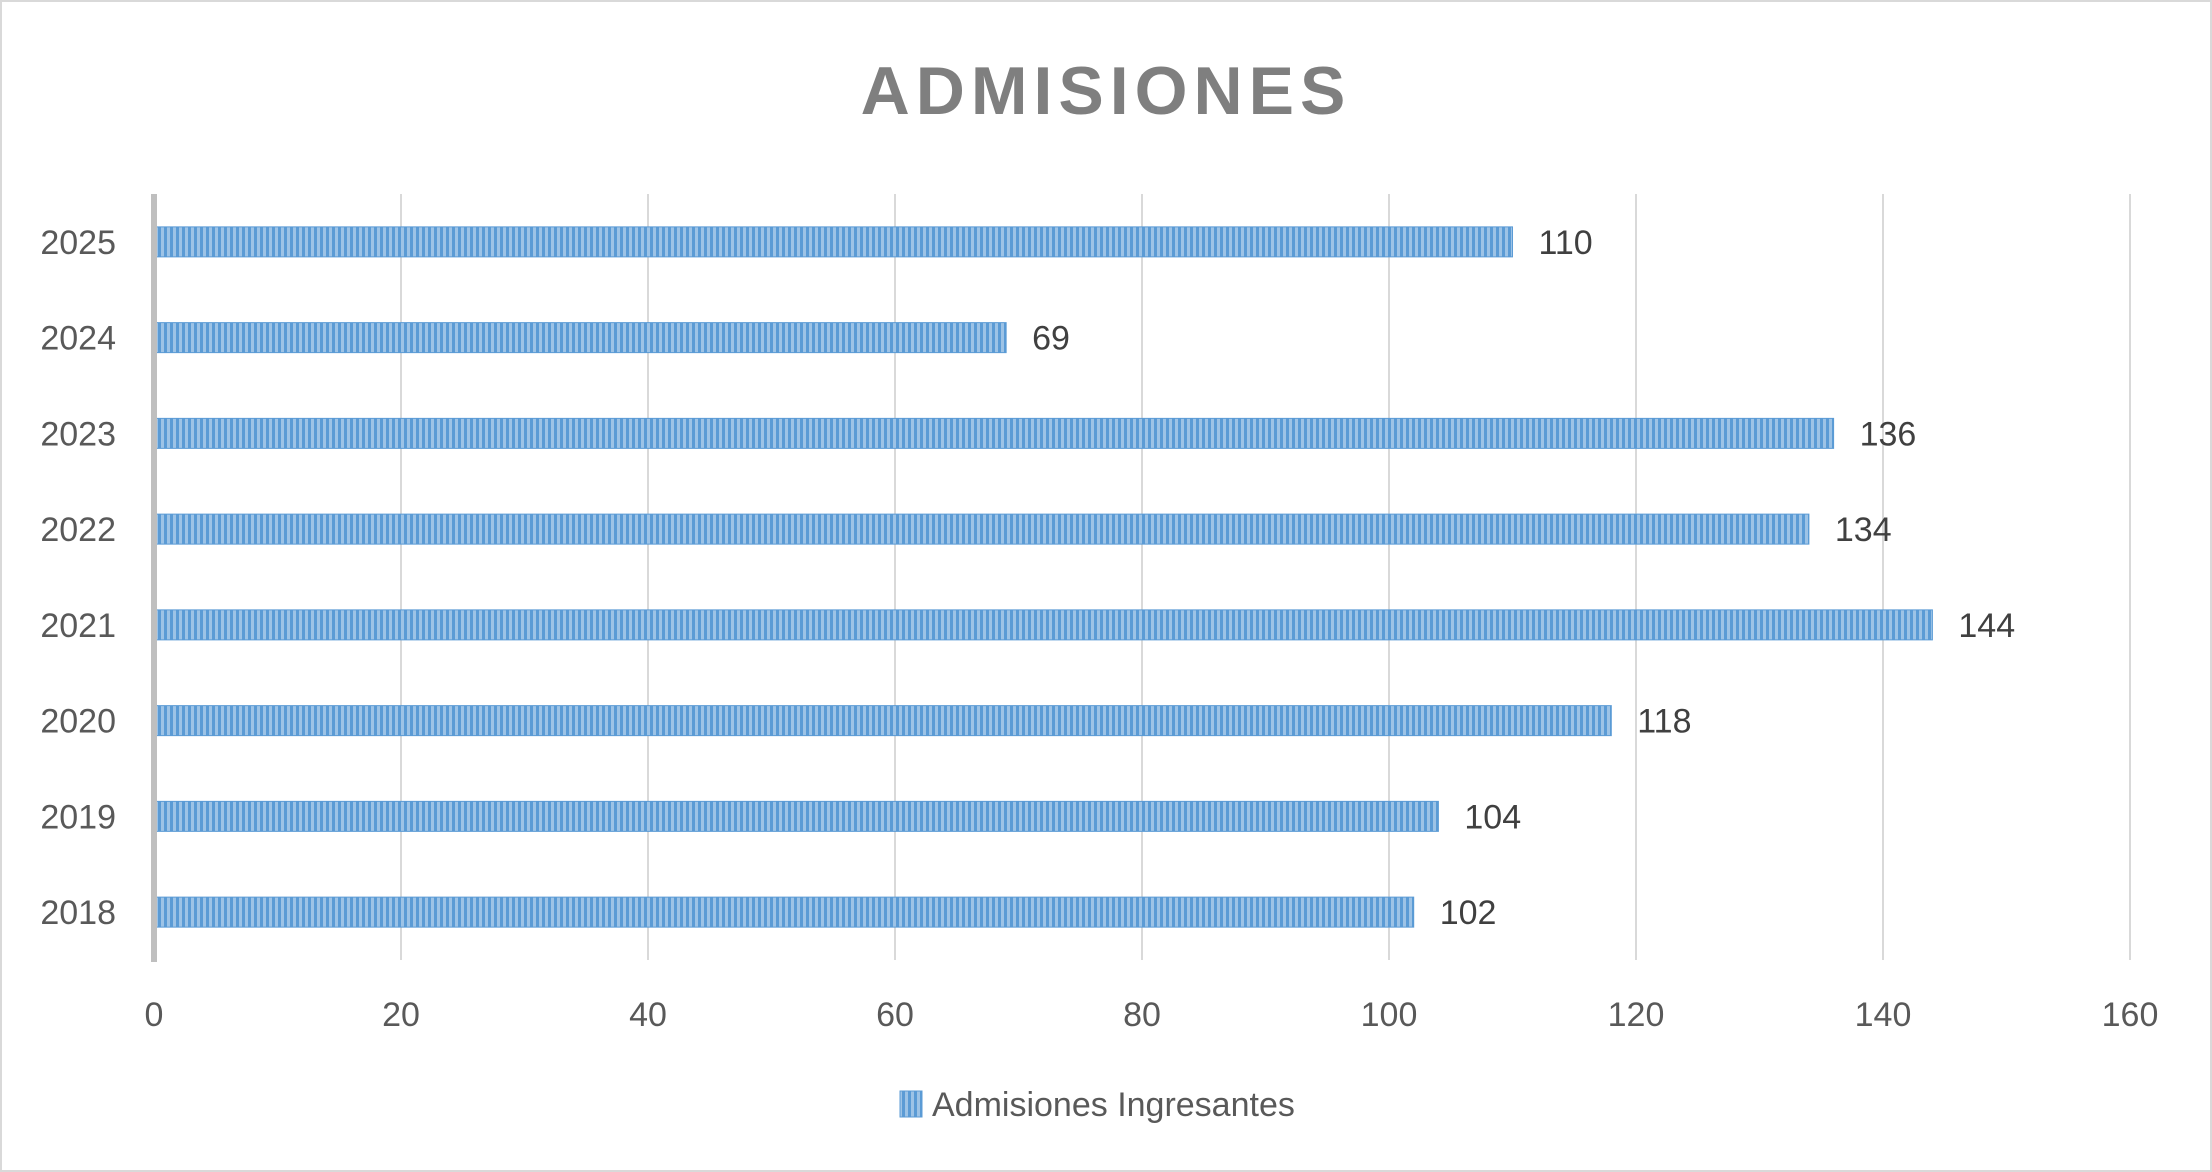  Describe the element at coordinates (994, 433) in the screenshot. I see `bar-2023` at that location.